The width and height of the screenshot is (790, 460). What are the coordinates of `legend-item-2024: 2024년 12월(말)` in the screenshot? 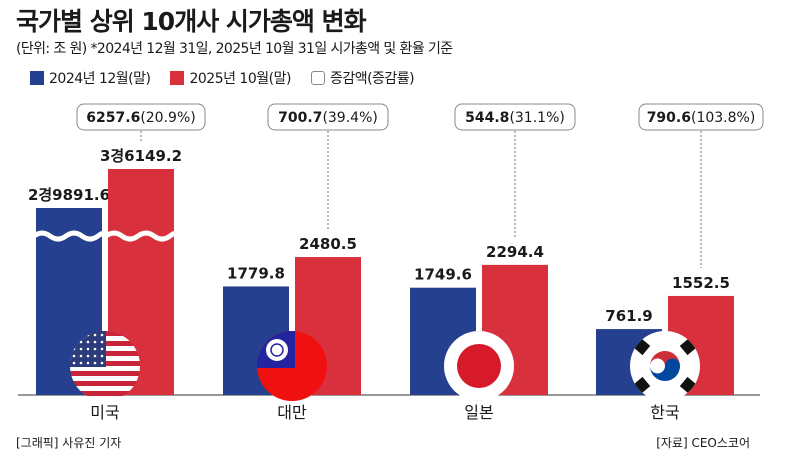 It's located at (90, 78).